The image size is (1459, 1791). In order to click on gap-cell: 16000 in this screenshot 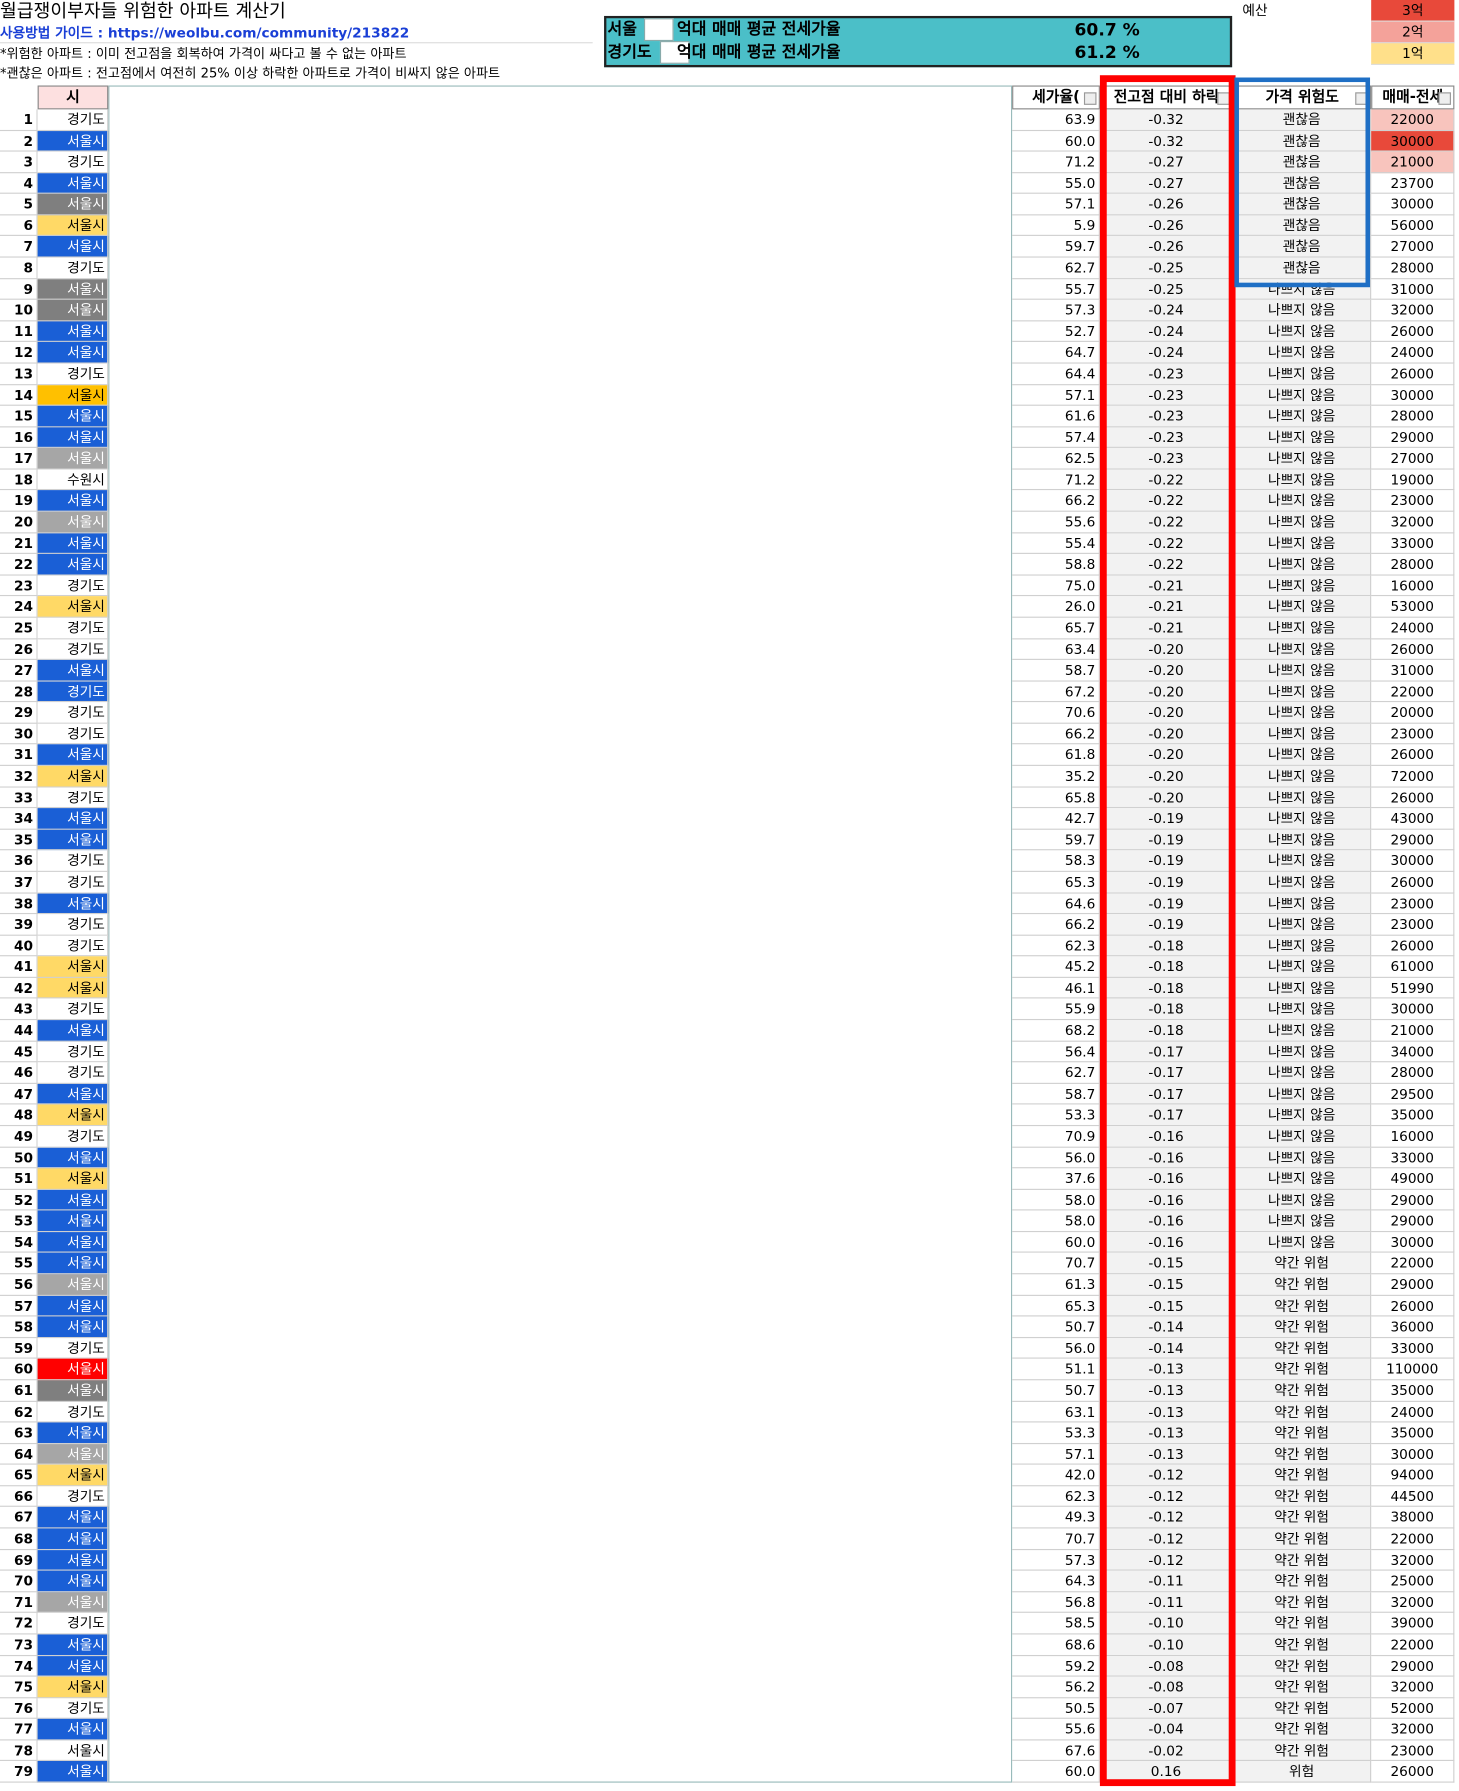, I will do `click(1413, 586)`.